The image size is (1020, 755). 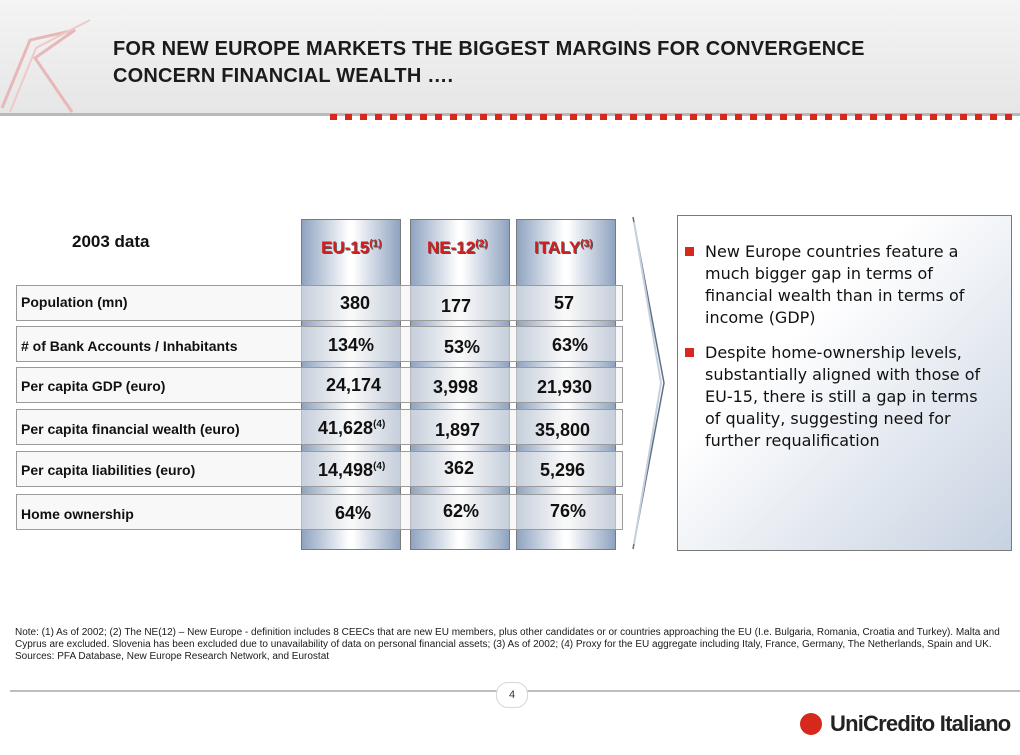 What do you see at coordinates (129, 346) in the screenshot?
I see `row-label-bank-accounts: # of Bank Accounts / Inhabitants` at bounding box center [129, 346].